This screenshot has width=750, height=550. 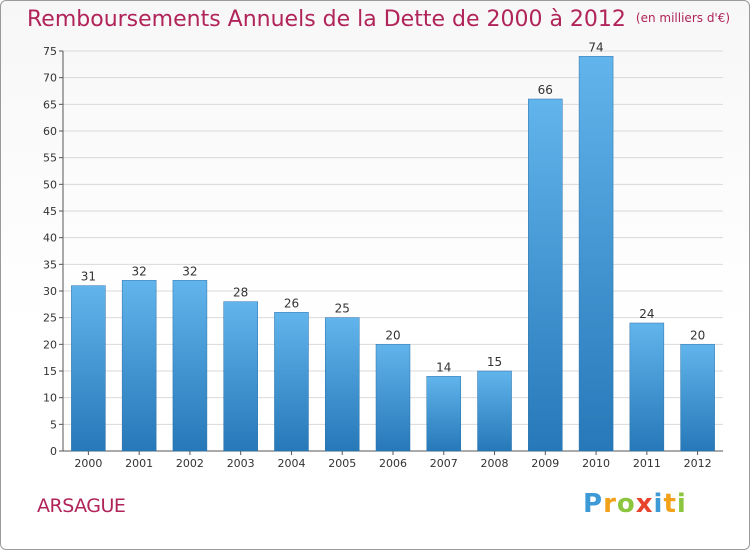 I want to click on y-tick-label: 50, so click(x=50, y=184).